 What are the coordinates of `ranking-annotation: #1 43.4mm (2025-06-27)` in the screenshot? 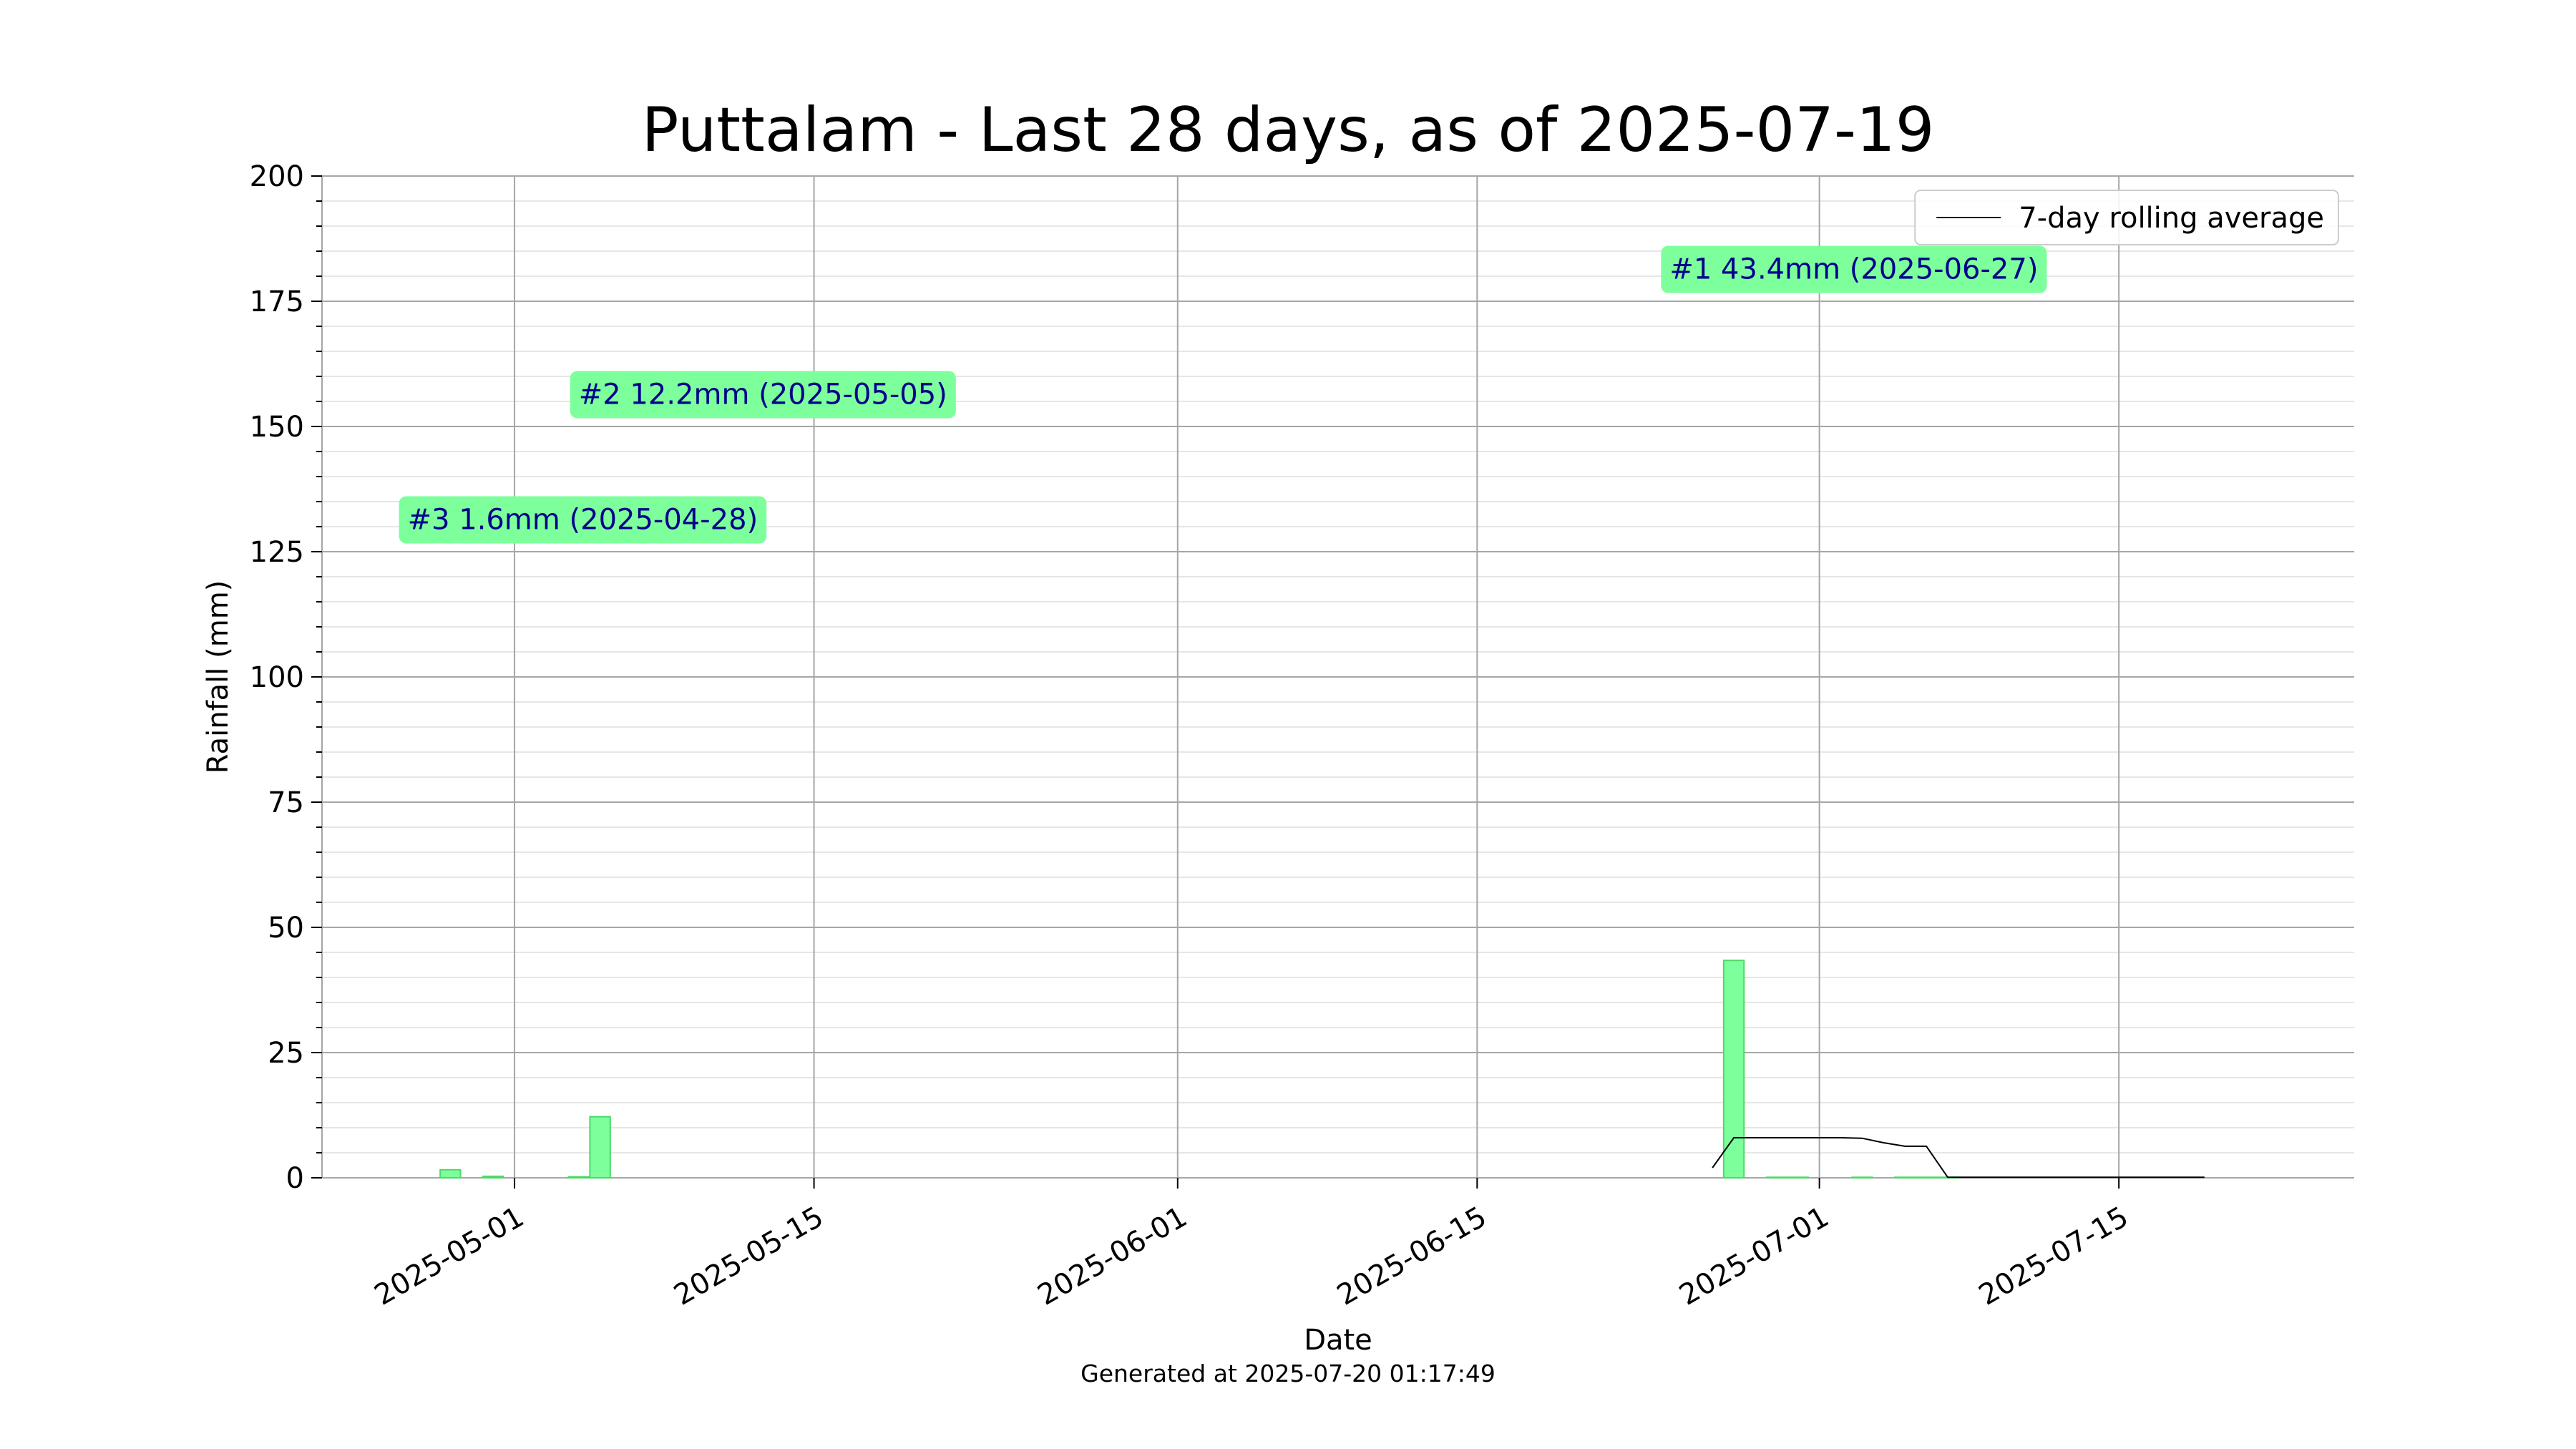 It's located at (1854, 269).